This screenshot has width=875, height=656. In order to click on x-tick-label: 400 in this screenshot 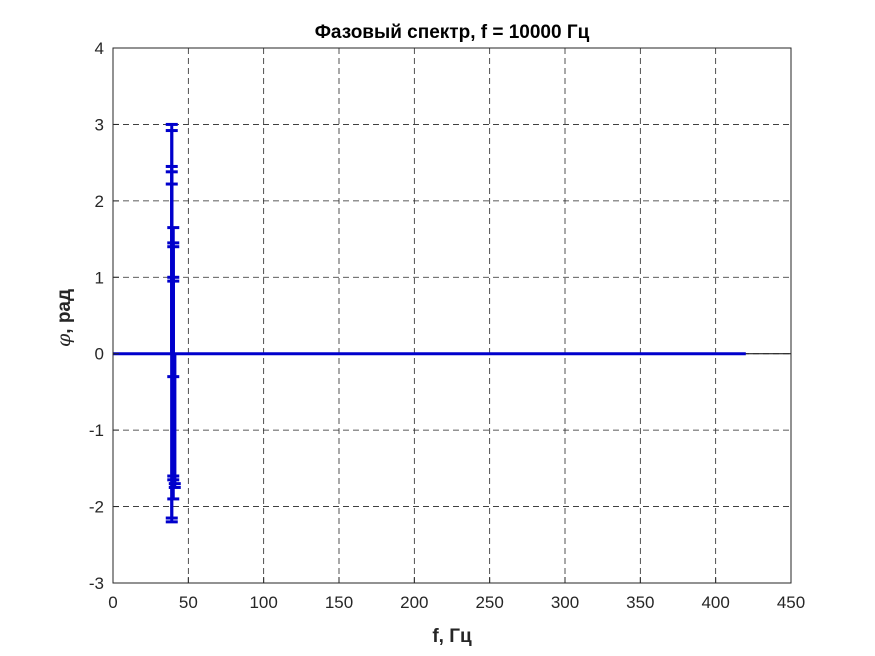, I will do `click(715, 602)`.